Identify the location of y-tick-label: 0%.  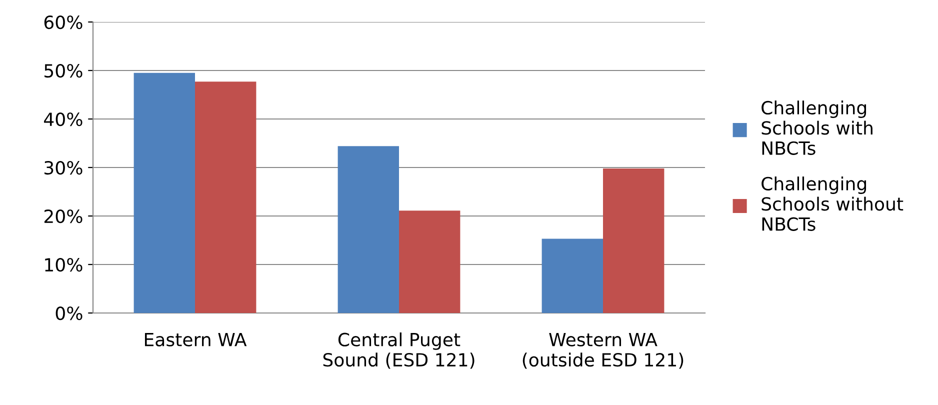
(69, 313).